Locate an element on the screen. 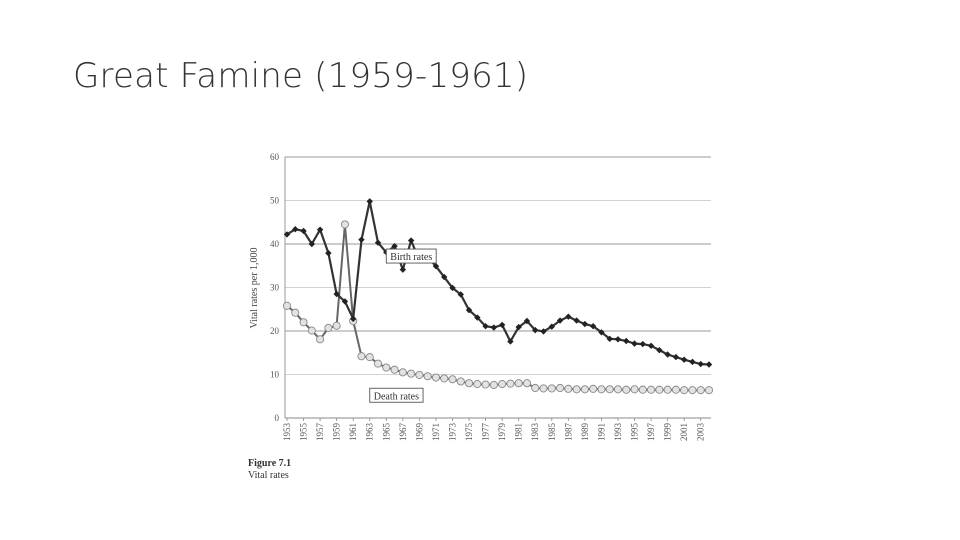 The width and height of the screenshot is (960, 540). x-tick-label: 1999 is located at coordinates (668, 432).